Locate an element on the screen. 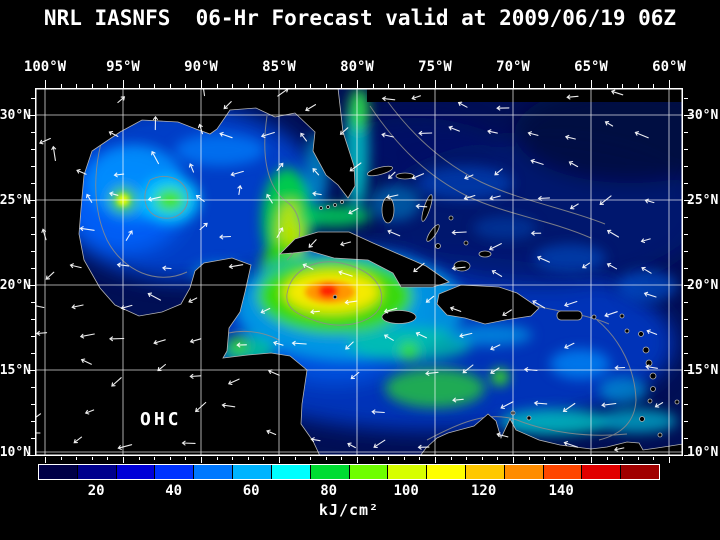 The width and height of the screenshot is (720, 540). colorbar-tick-label: 140 is located at coordinates (561, 491).